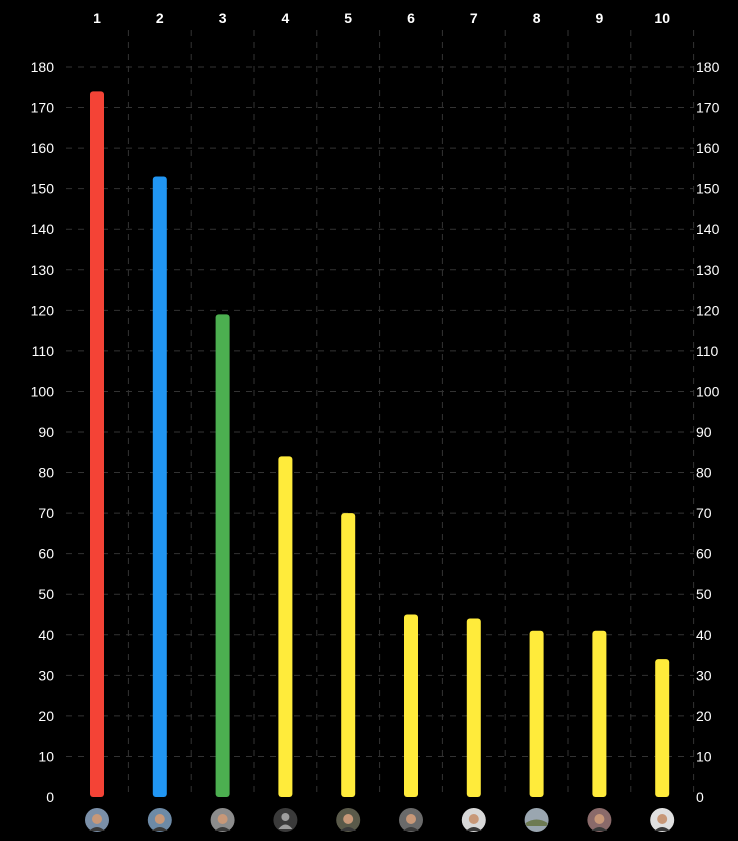 The image size is (738, 841). I want to click on avatar-body, so click(285, 826).